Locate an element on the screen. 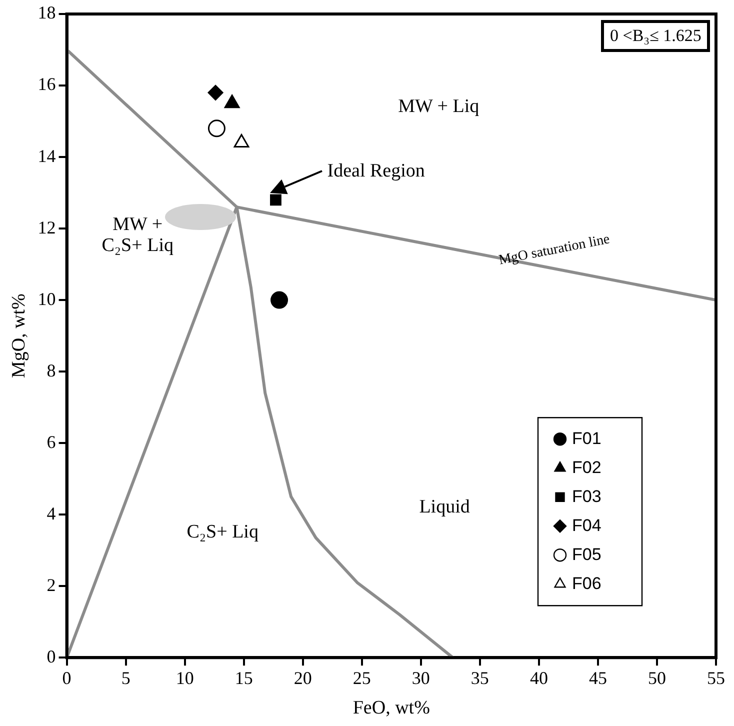 This screenshot has height=726, width=734. x-tick-label: 30 is located at coordinates (421, 678).